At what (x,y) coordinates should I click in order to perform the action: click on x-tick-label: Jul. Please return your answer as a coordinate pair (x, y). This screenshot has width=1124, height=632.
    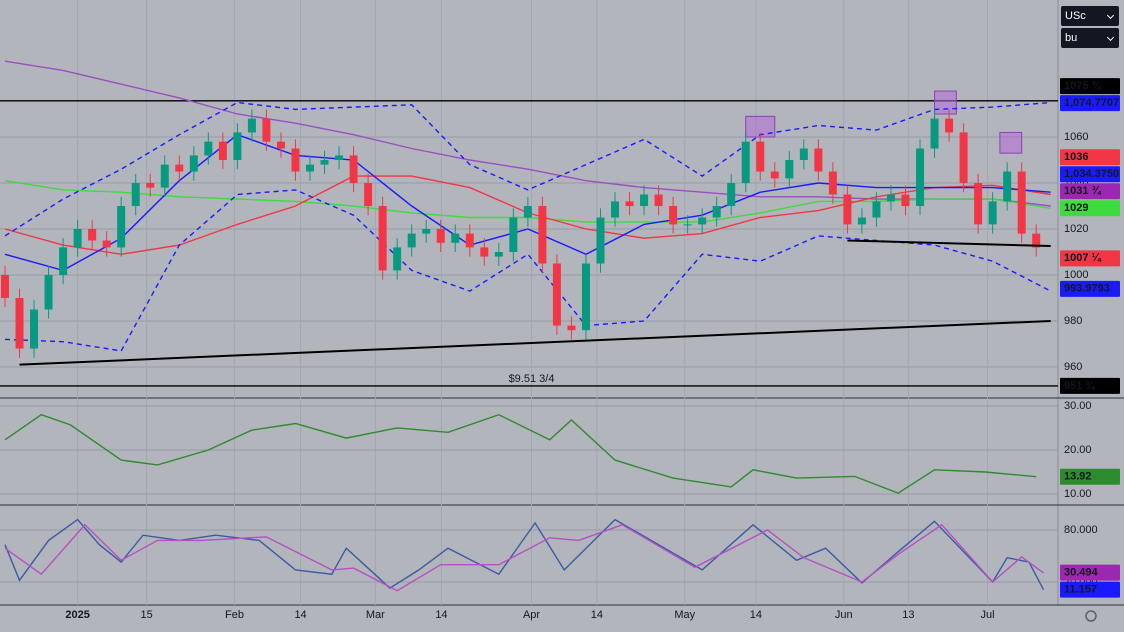
    Looking at the image, I should click on (988, 615).